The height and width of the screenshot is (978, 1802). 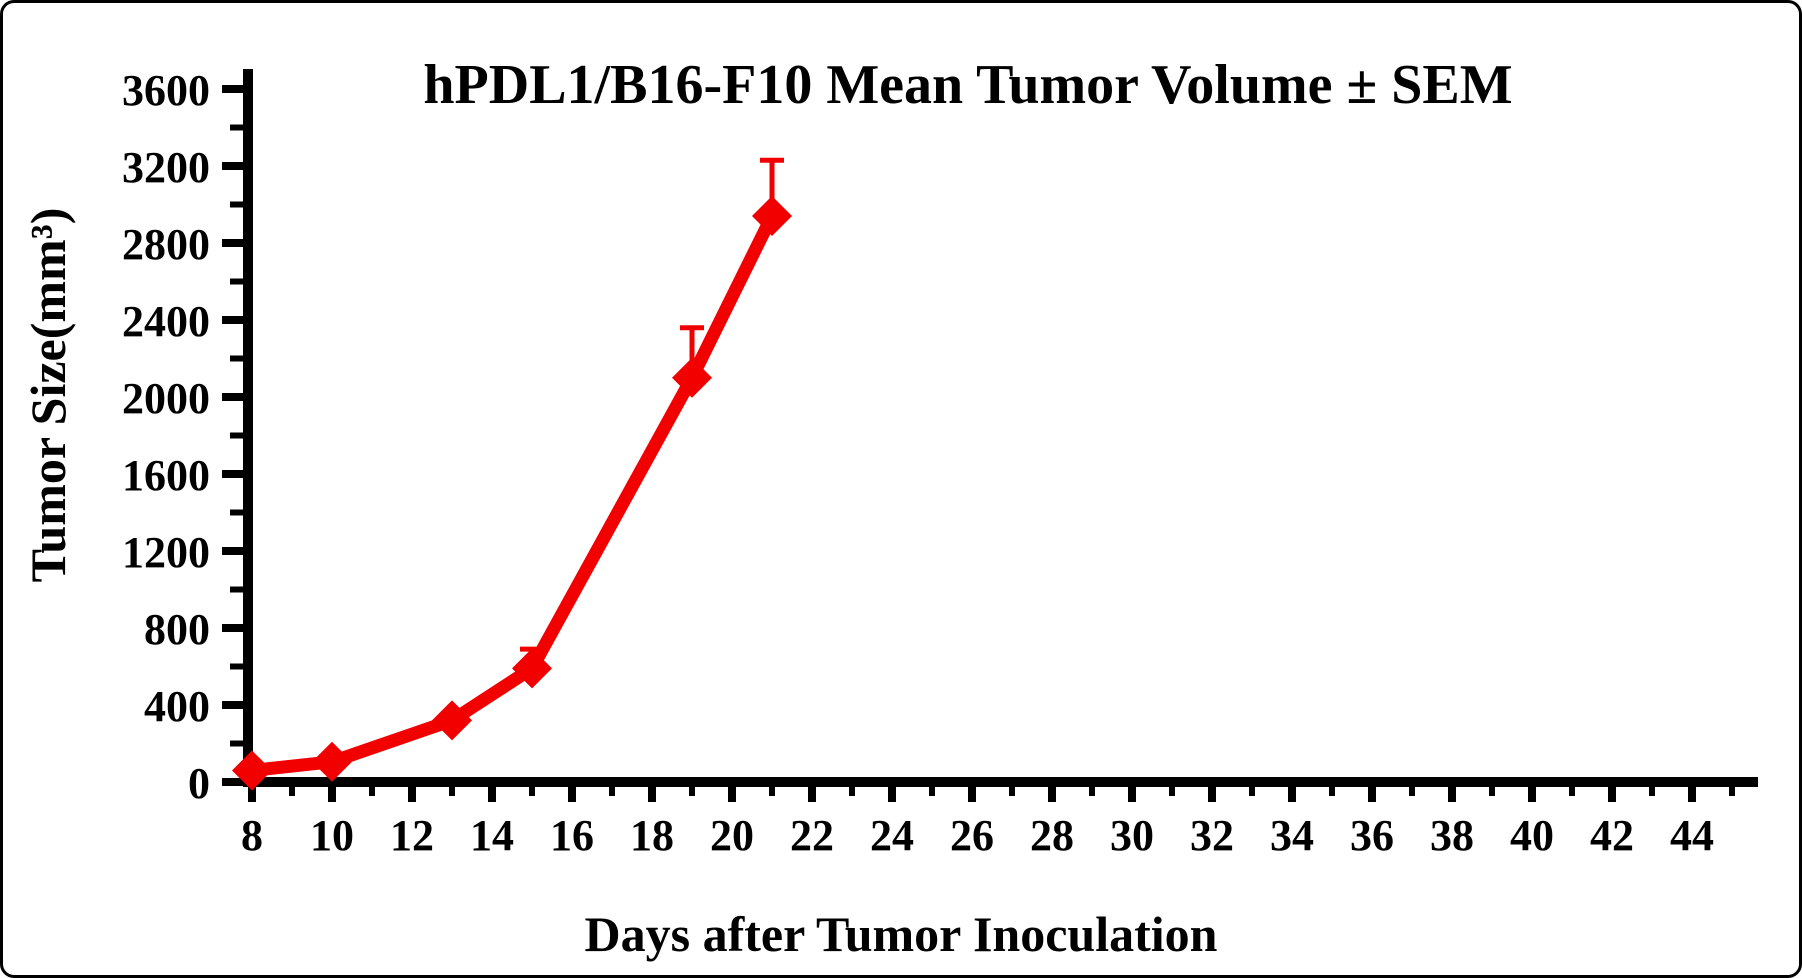 I want to click on x-tick-label: 14, so click(x=492, y=835).